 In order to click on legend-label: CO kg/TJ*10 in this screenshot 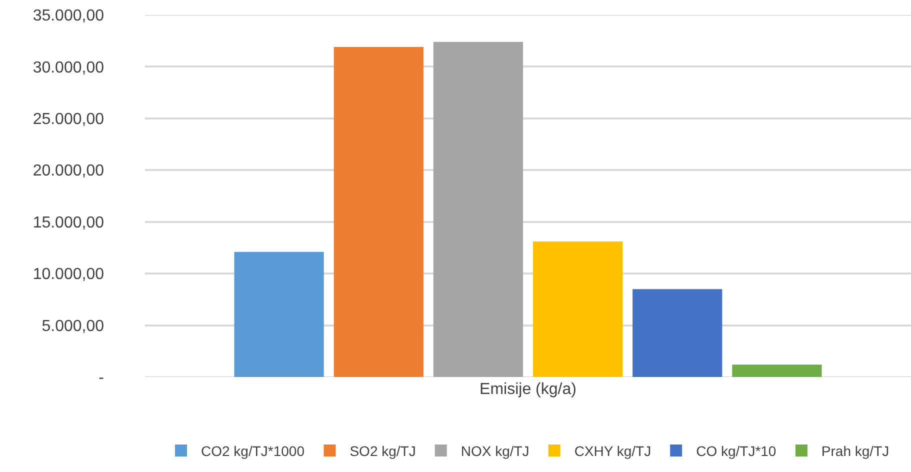, I will do `click(736, 450)`.